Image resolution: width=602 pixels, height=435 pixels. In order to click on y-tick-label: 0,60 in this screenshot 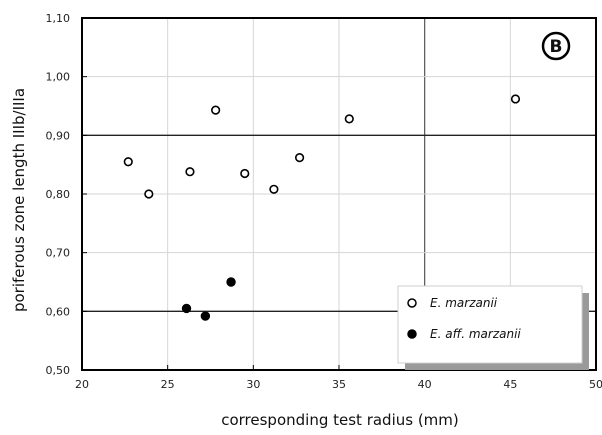, I will do `click(58, 311)`.